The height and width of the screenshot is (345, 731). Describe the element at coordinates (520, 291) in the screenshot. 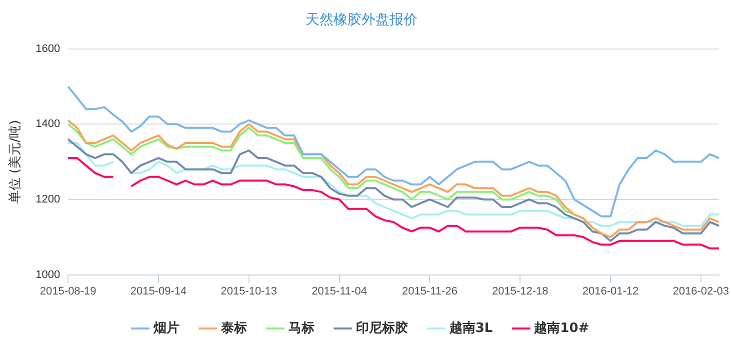

I see `x-tick-label: 2015-12-18` at that location.